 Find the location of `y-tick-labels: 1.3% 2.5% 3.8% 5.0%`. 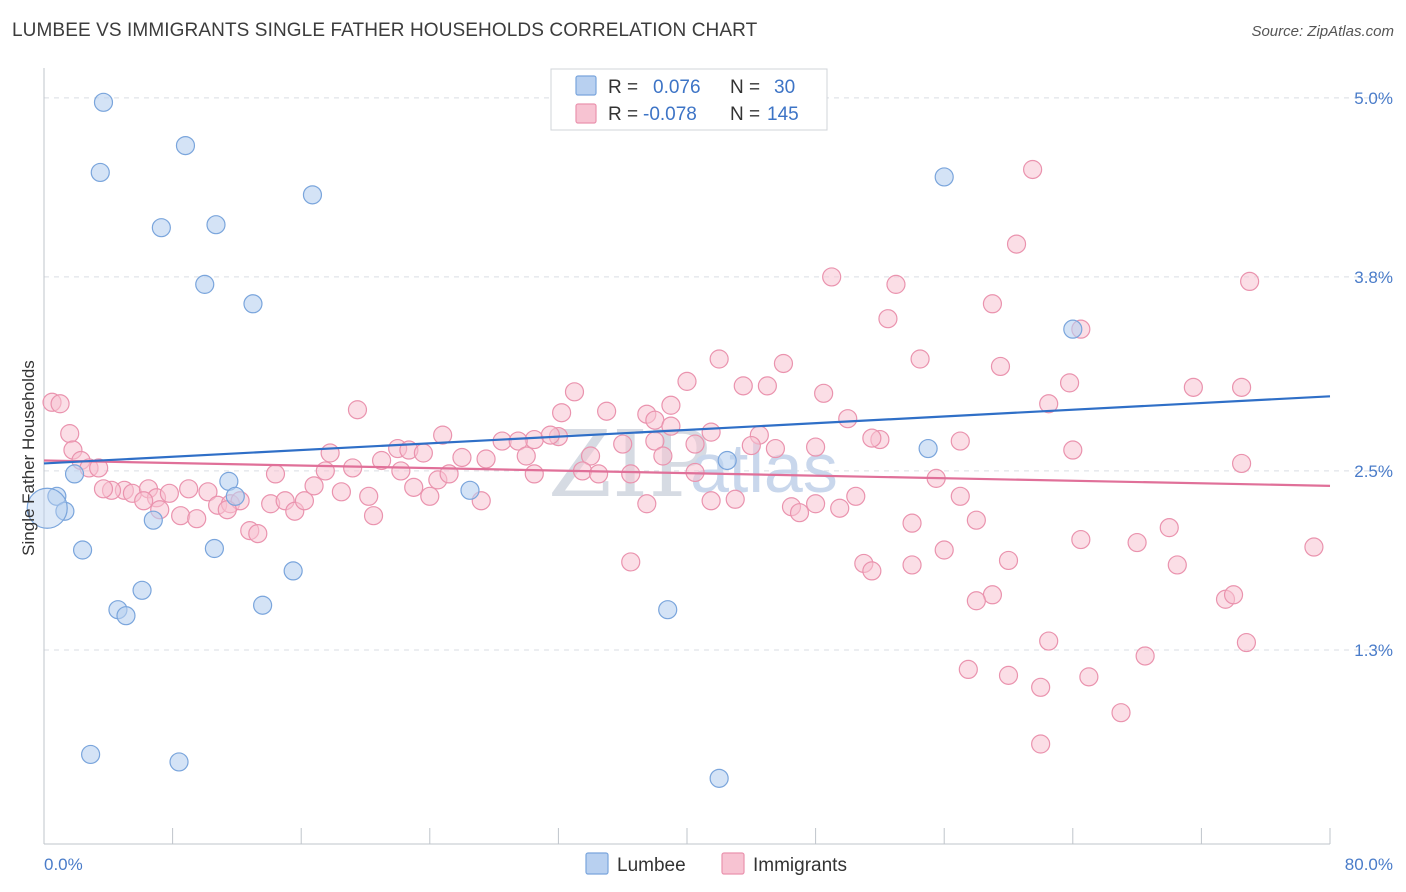

y-tick-labels: 1.3% 2.5% 3.8% 5.0% is located at coordinates (1373, 374).